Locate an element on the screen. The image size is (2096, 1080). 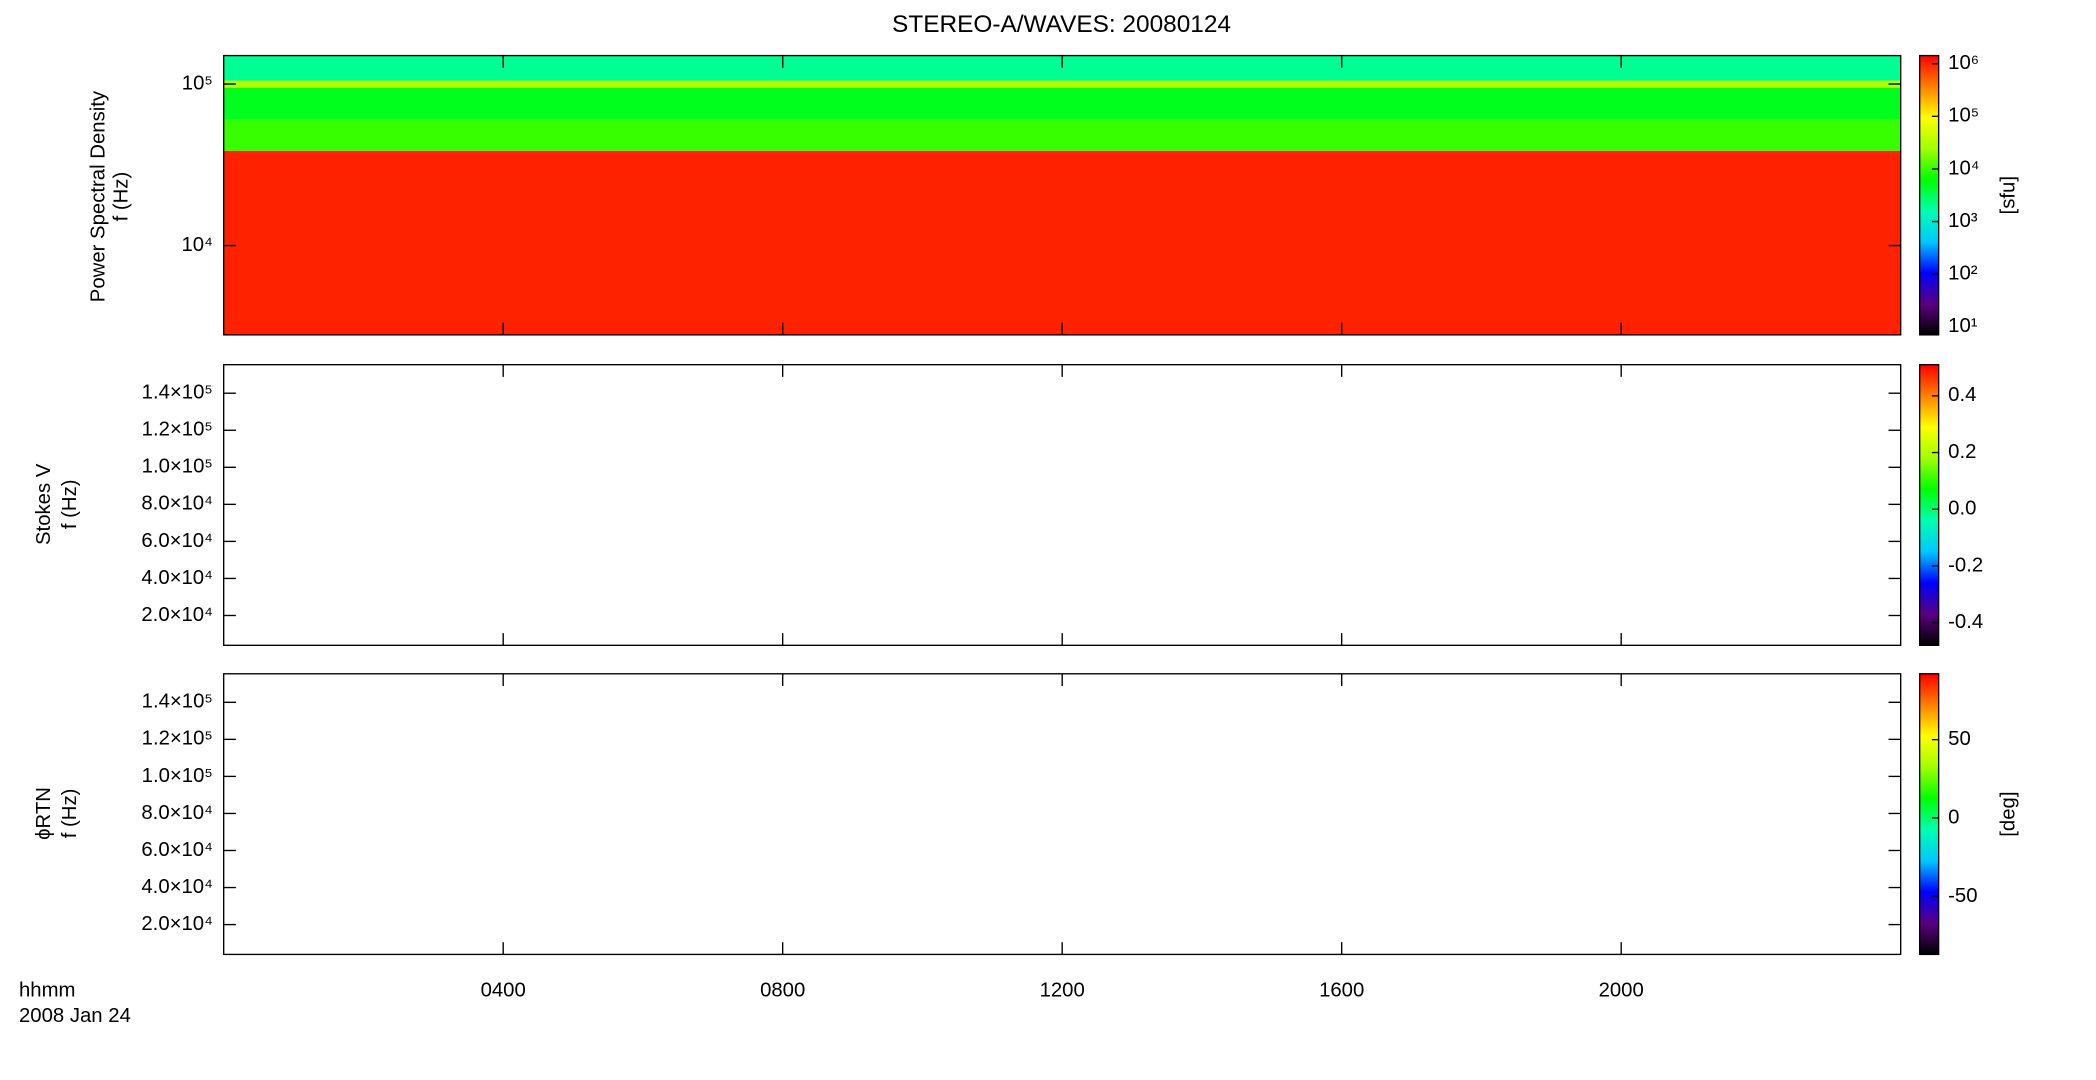
x-tick-label: 0400 is located at coordinates (503, 990).